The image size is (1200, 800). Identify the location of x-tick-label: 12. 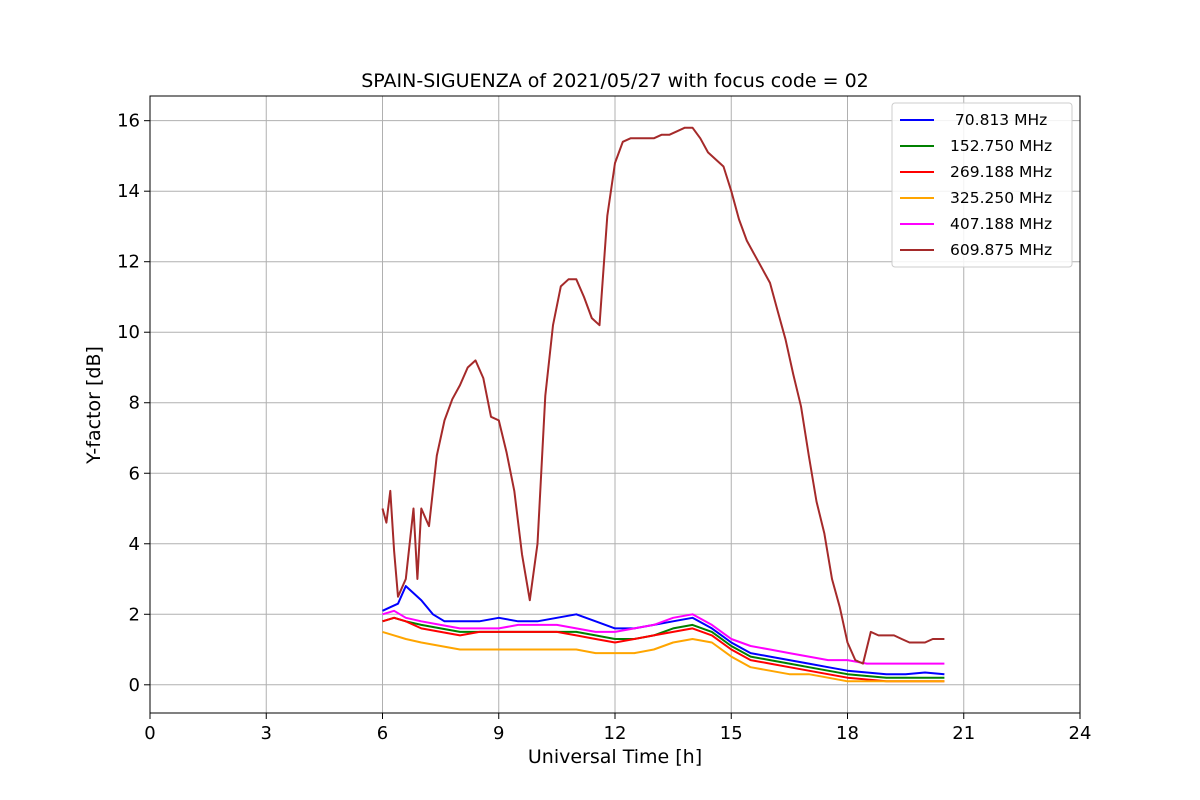
(615, 733).